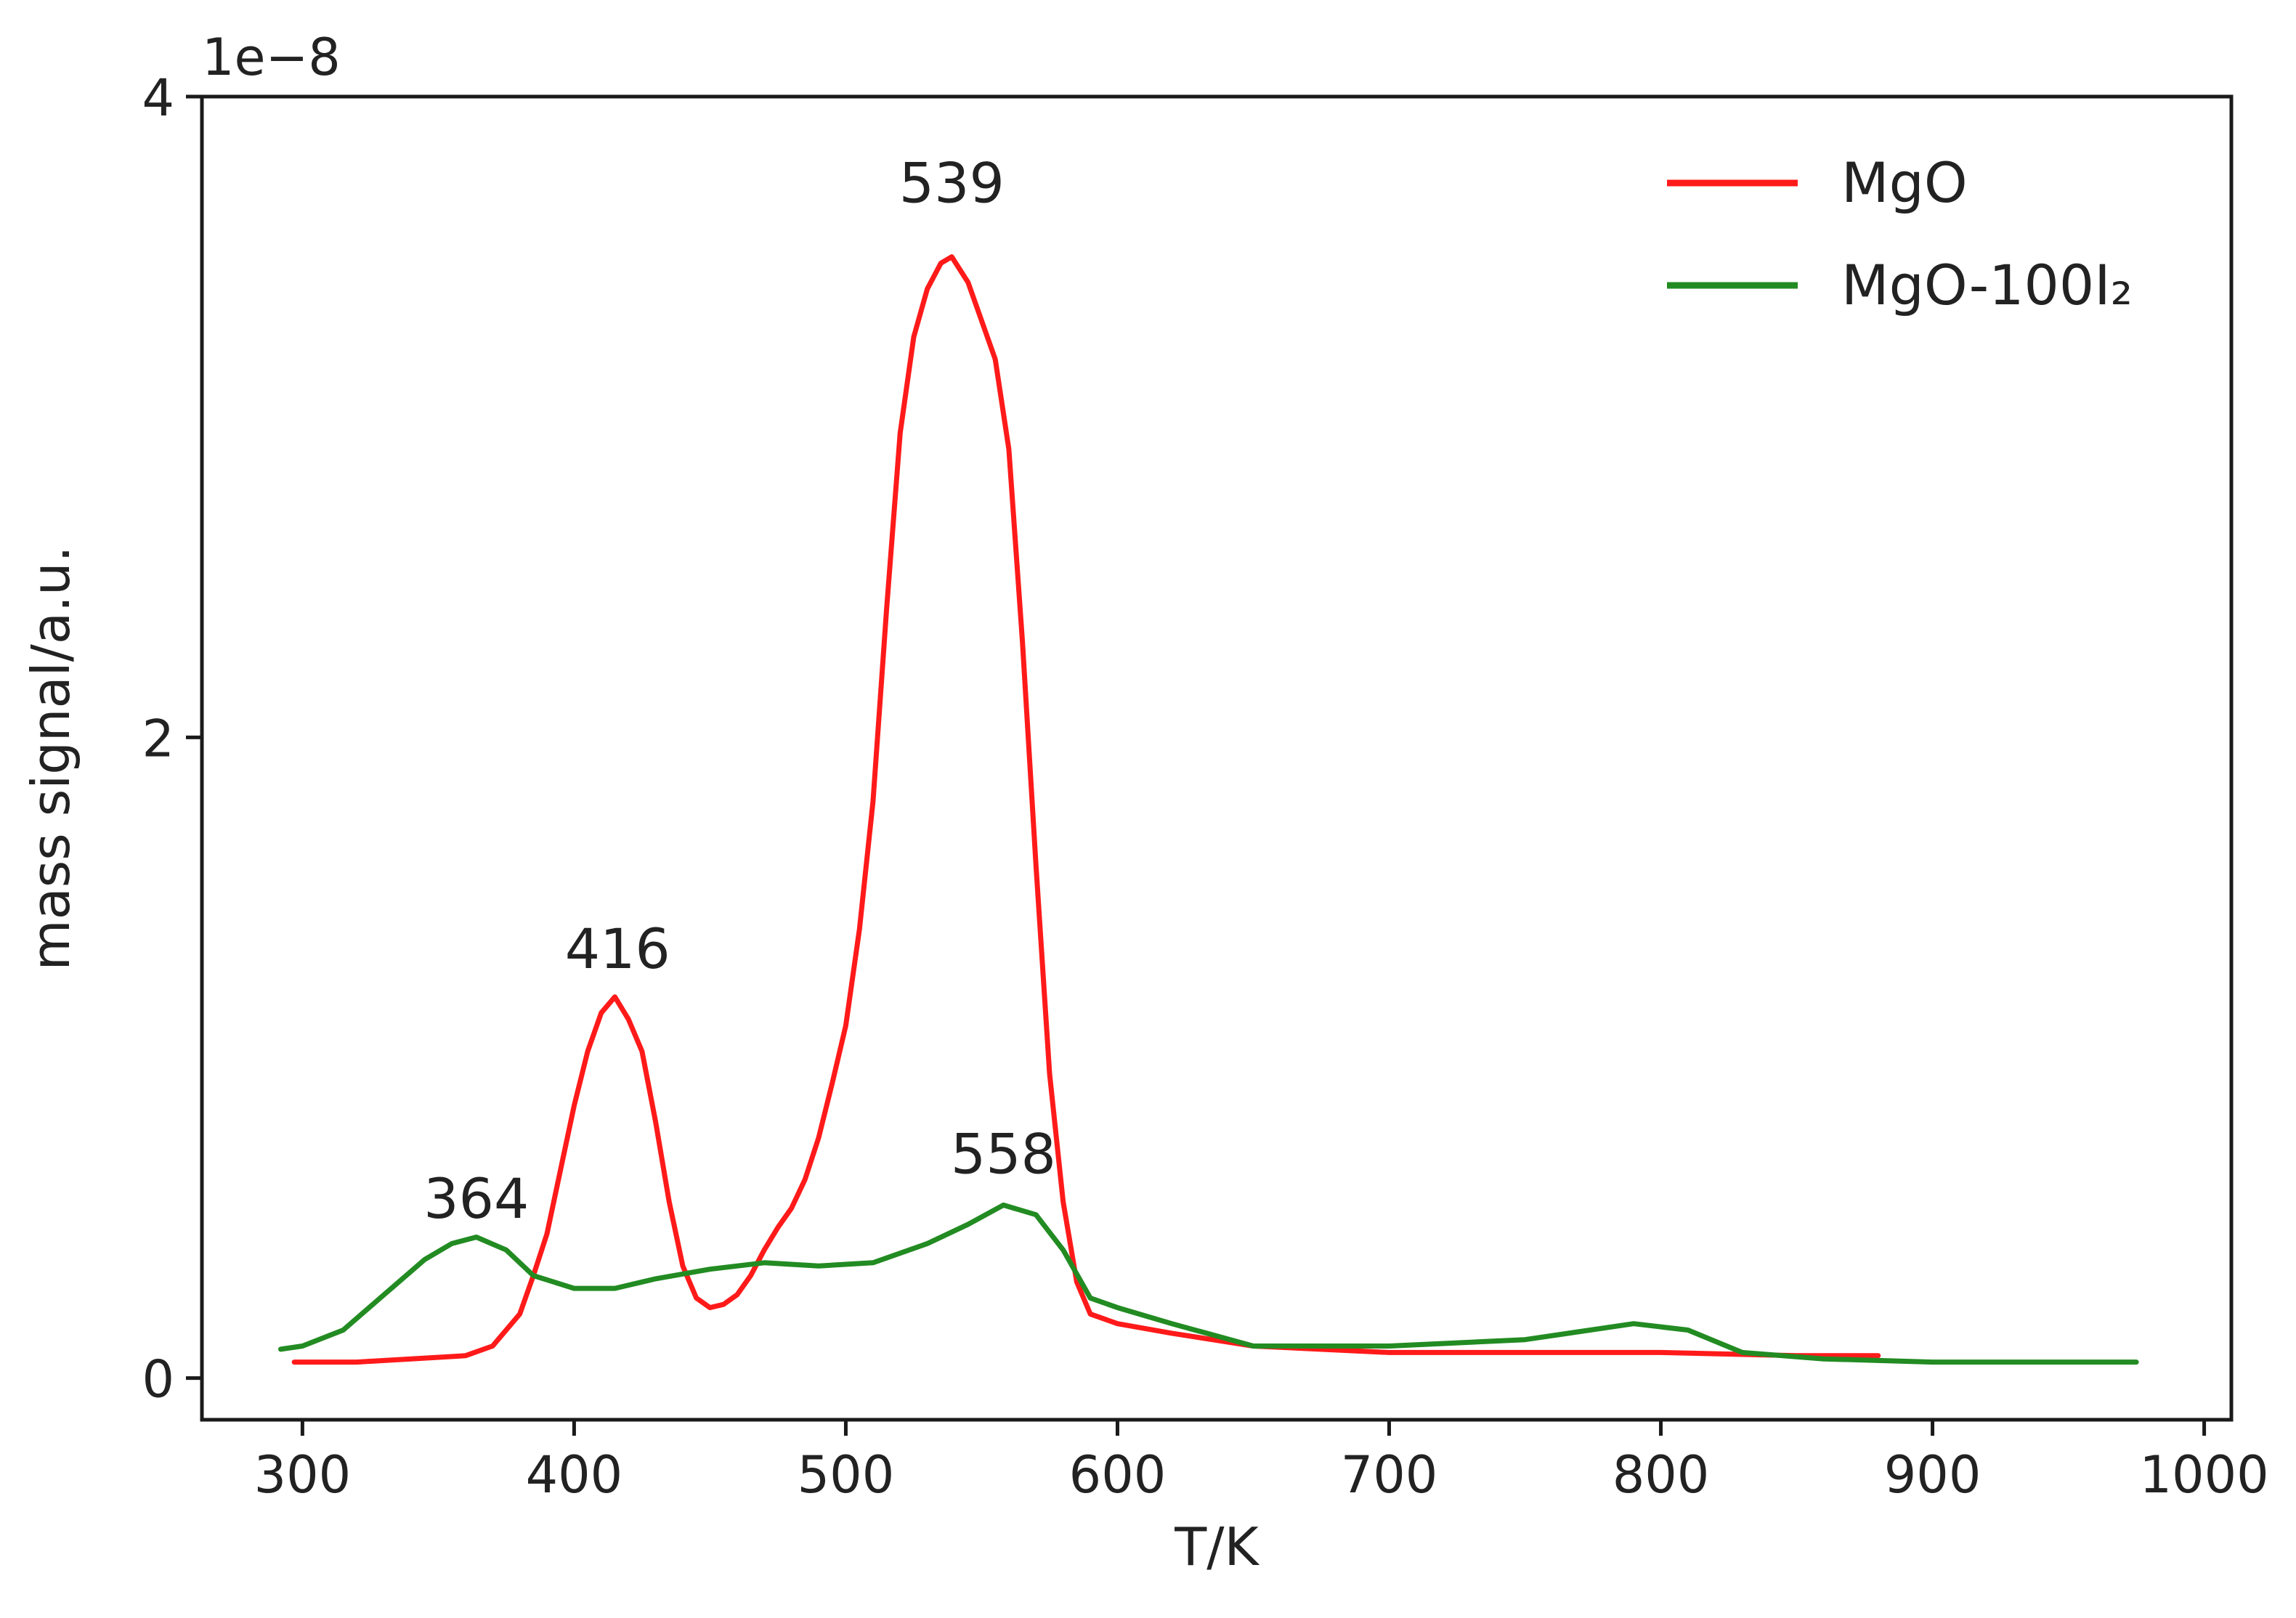 The height and width of the screenshot is (1618, 2296). I want to click on x-axis-label: T/K, so click(1216, 1547).